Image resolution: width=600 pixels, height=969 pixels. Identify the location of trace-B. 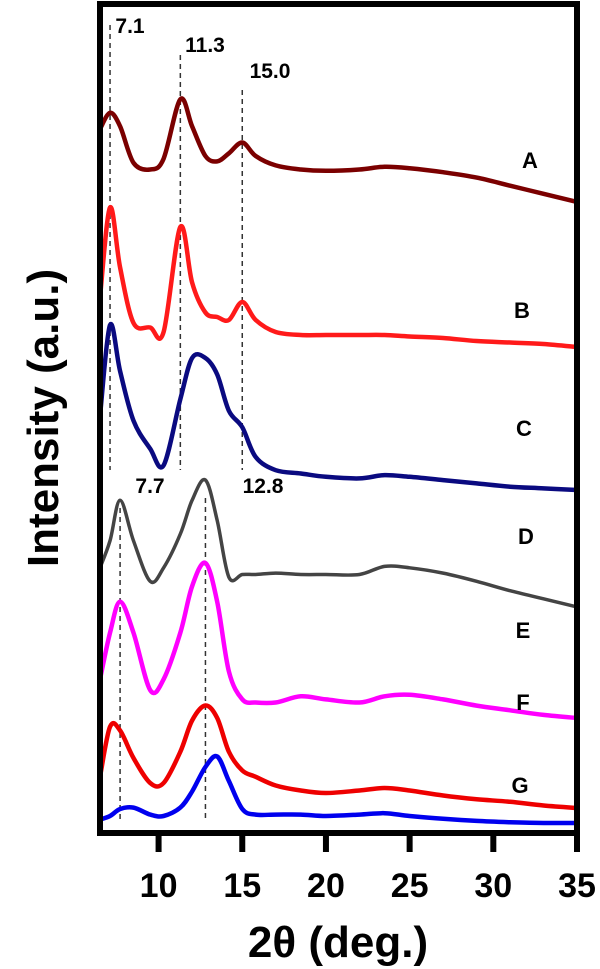
(337, 277).